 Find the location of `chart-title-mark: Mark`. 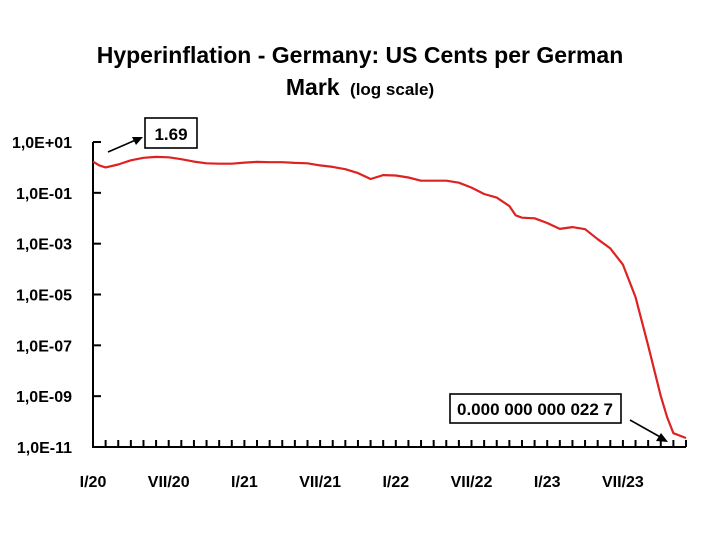

chart-title-mark: Mark is located at coordinates (313, 87).